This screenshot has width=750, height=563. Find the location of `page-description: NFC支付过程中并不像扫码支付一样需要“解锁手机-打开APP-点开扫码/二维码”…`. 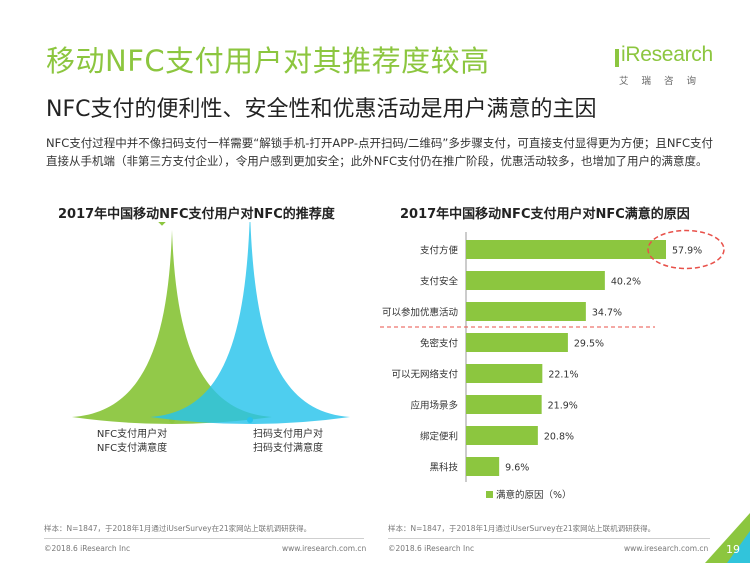

page-description: NFC支付过程中并不像扫码支付一样需要“解锁手机-打开APP-点开扫码/二维码”… is located at coordinates (380, 152).